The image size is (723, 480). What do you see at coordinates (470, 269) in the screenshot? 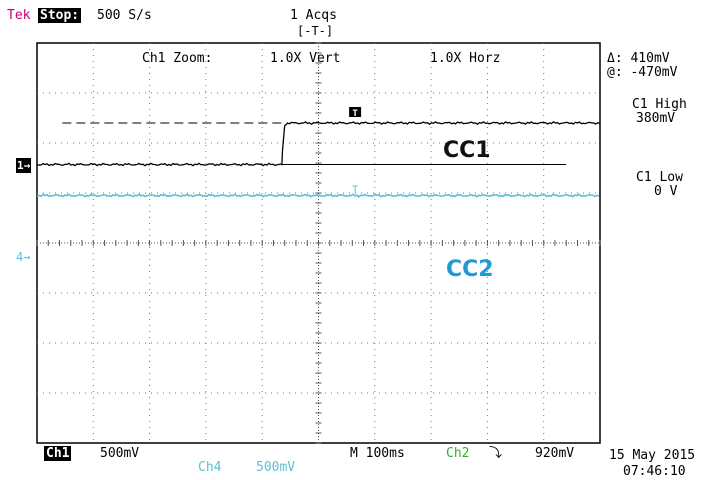
I see `cc2-annotation: CC2` at bounding box center [470, 269].